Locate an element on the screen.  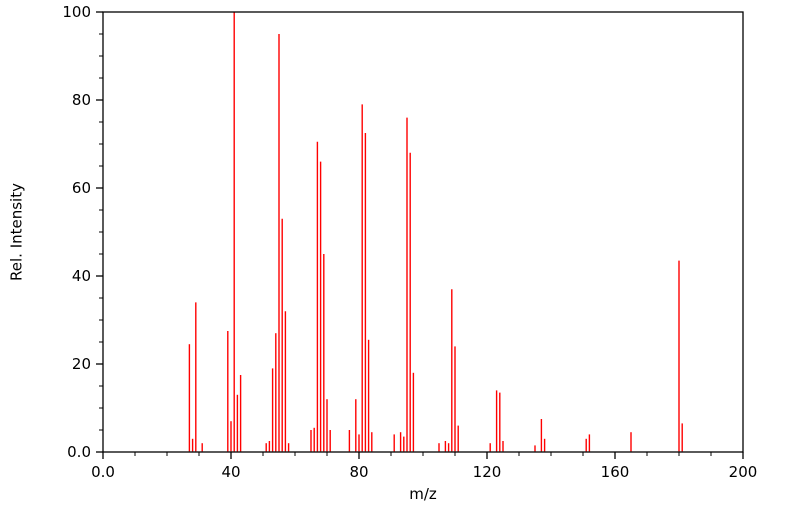
y-tick-label: 40 is located at coordinates (81, 276).